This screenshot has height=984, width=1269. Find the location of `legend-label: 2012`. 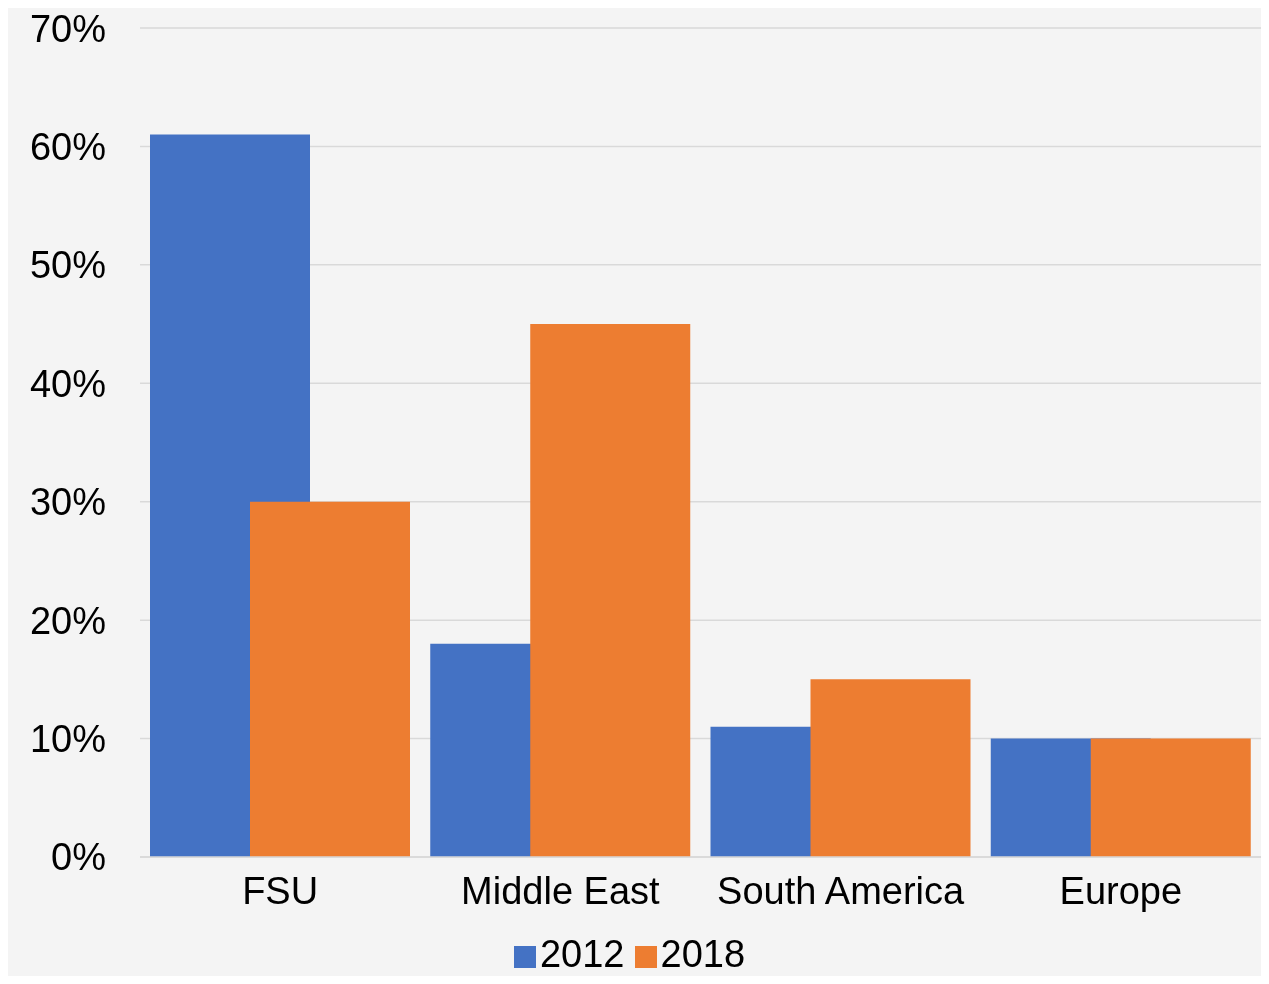

legend-label: 2012 is located at coordinates (582, 954).